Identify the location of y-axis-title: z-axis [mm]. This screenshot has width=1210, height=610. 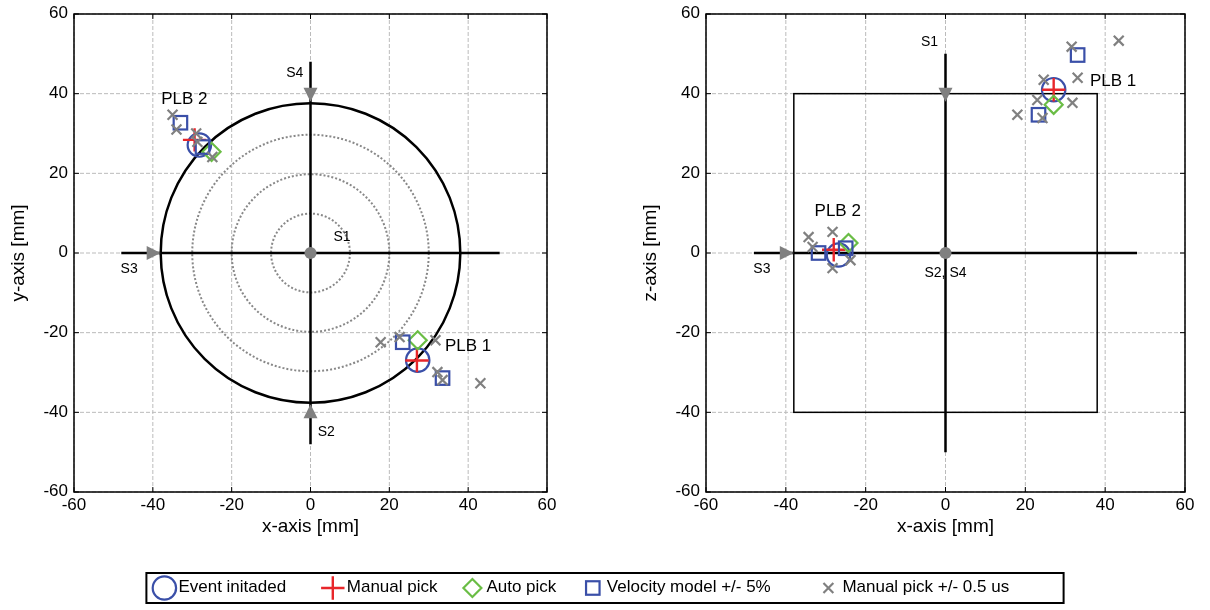
(649, 253).